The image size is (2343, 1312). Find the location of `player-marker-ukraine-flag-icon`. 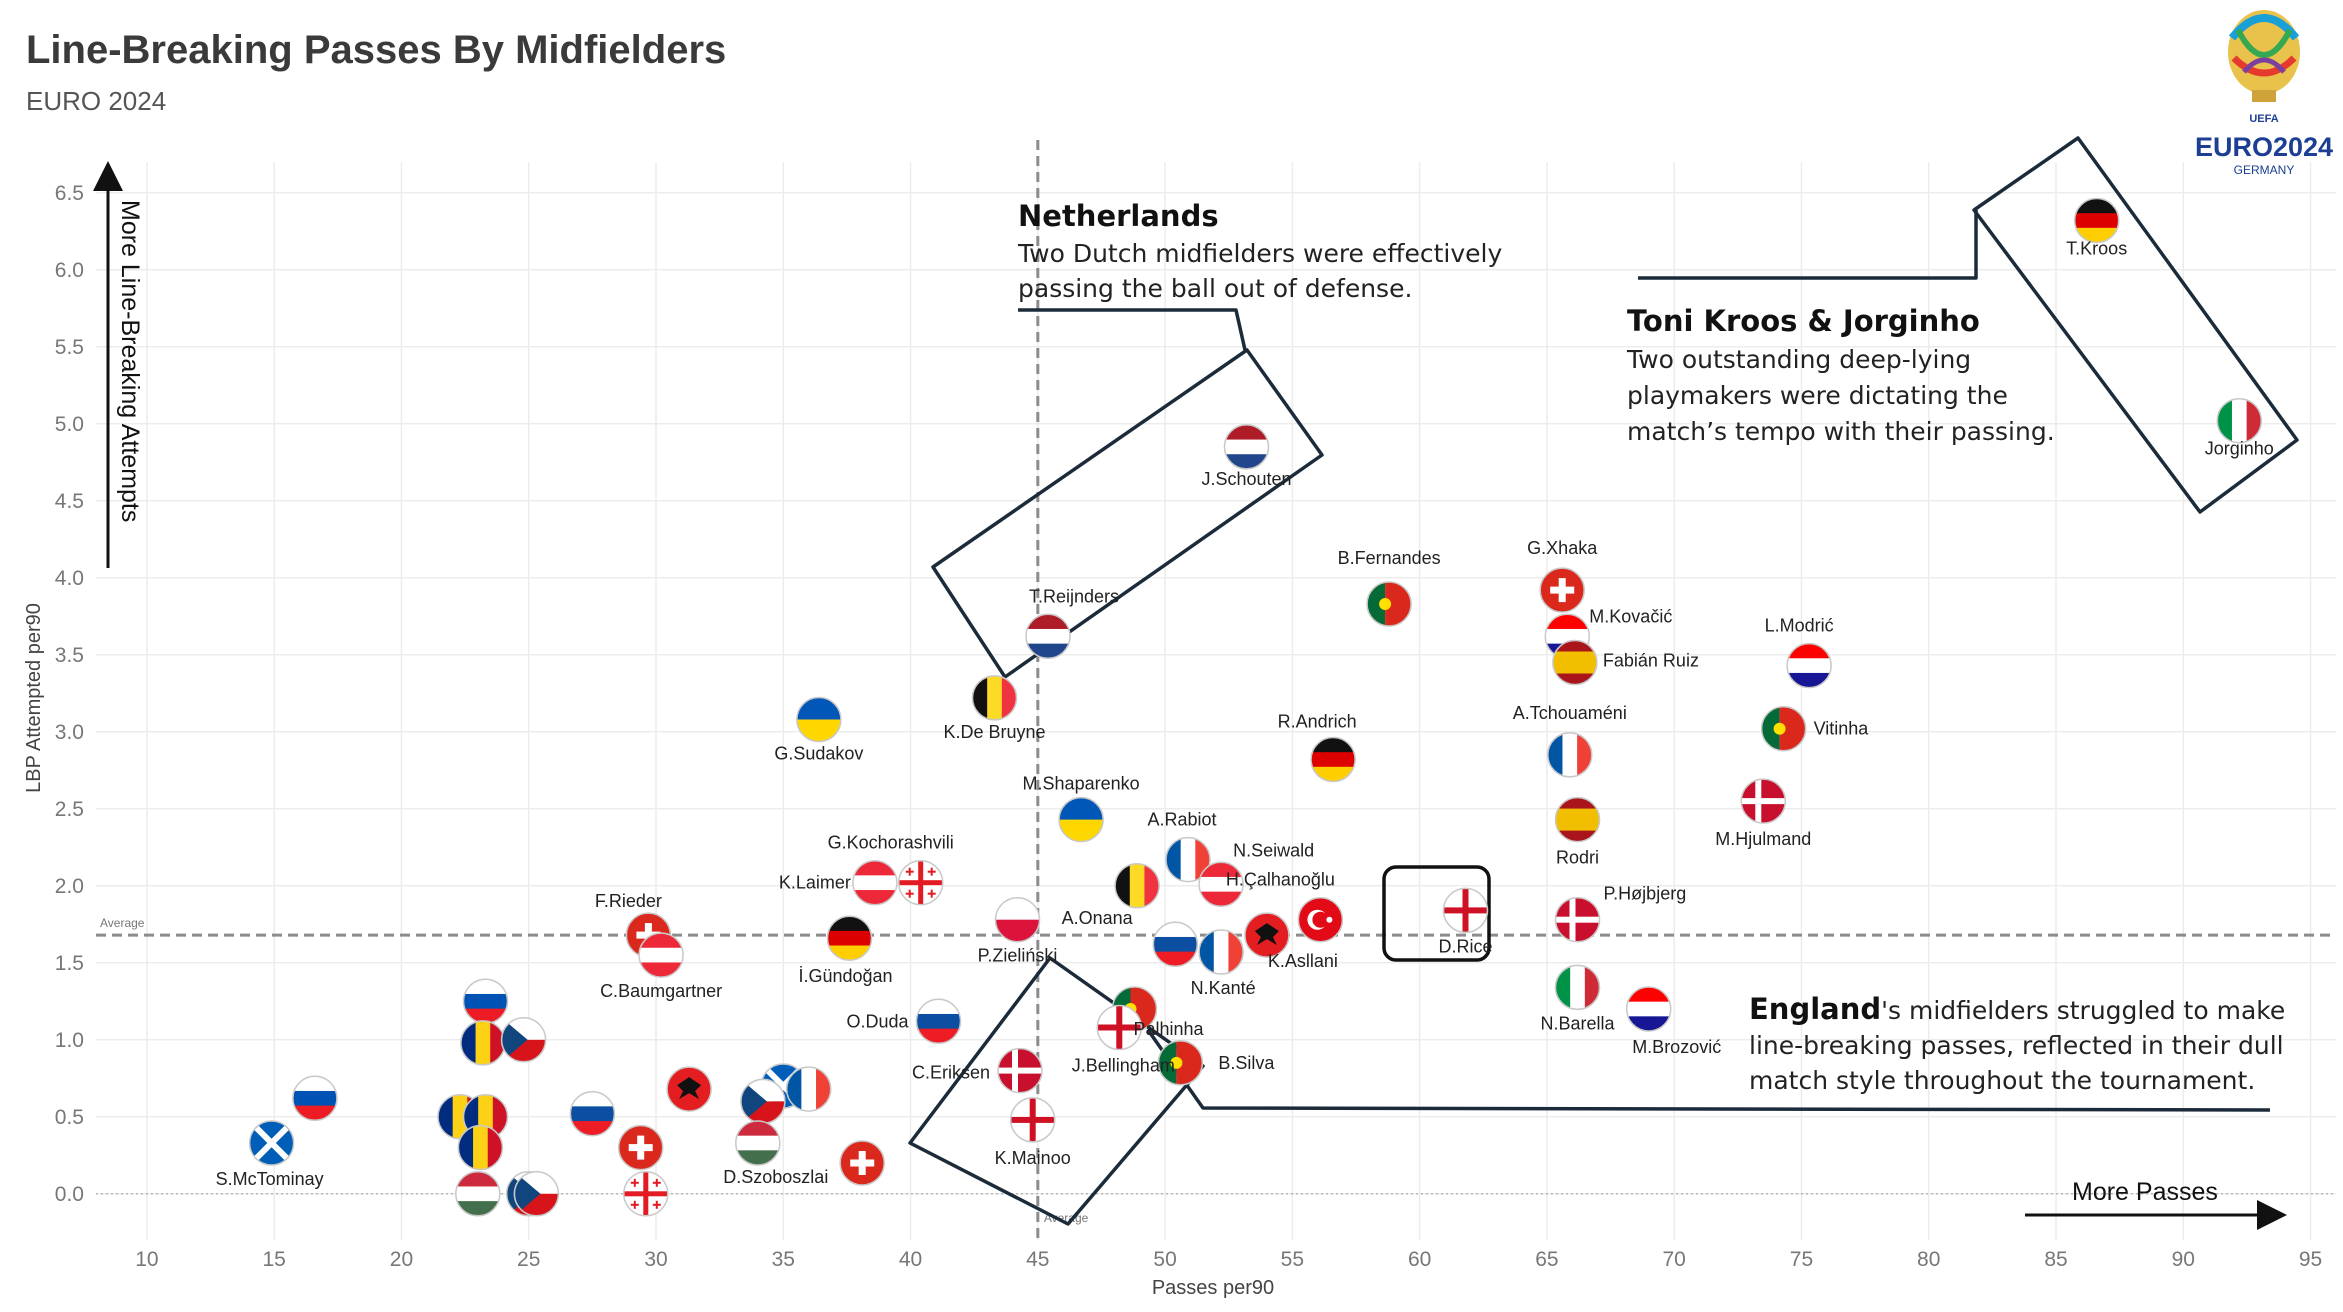

player-marker-ukraine-flag-icon is located at coordinates (819, 719).